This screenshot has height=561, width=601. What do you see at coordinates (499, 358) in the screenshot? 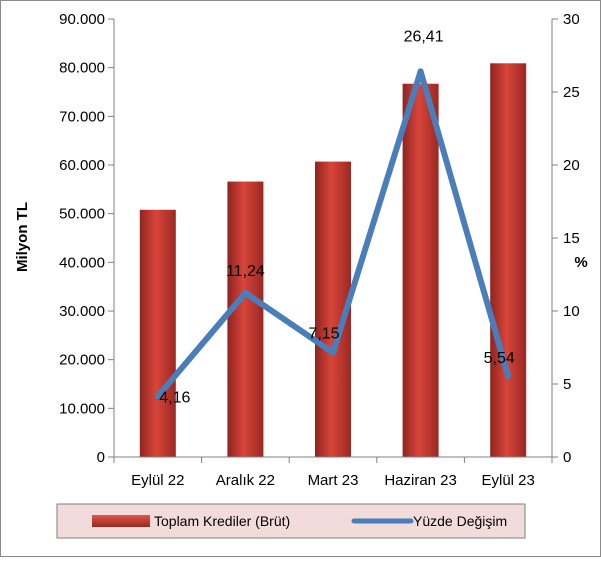
I see `line-data-label: 5,54` at bounding box center [499, 358].